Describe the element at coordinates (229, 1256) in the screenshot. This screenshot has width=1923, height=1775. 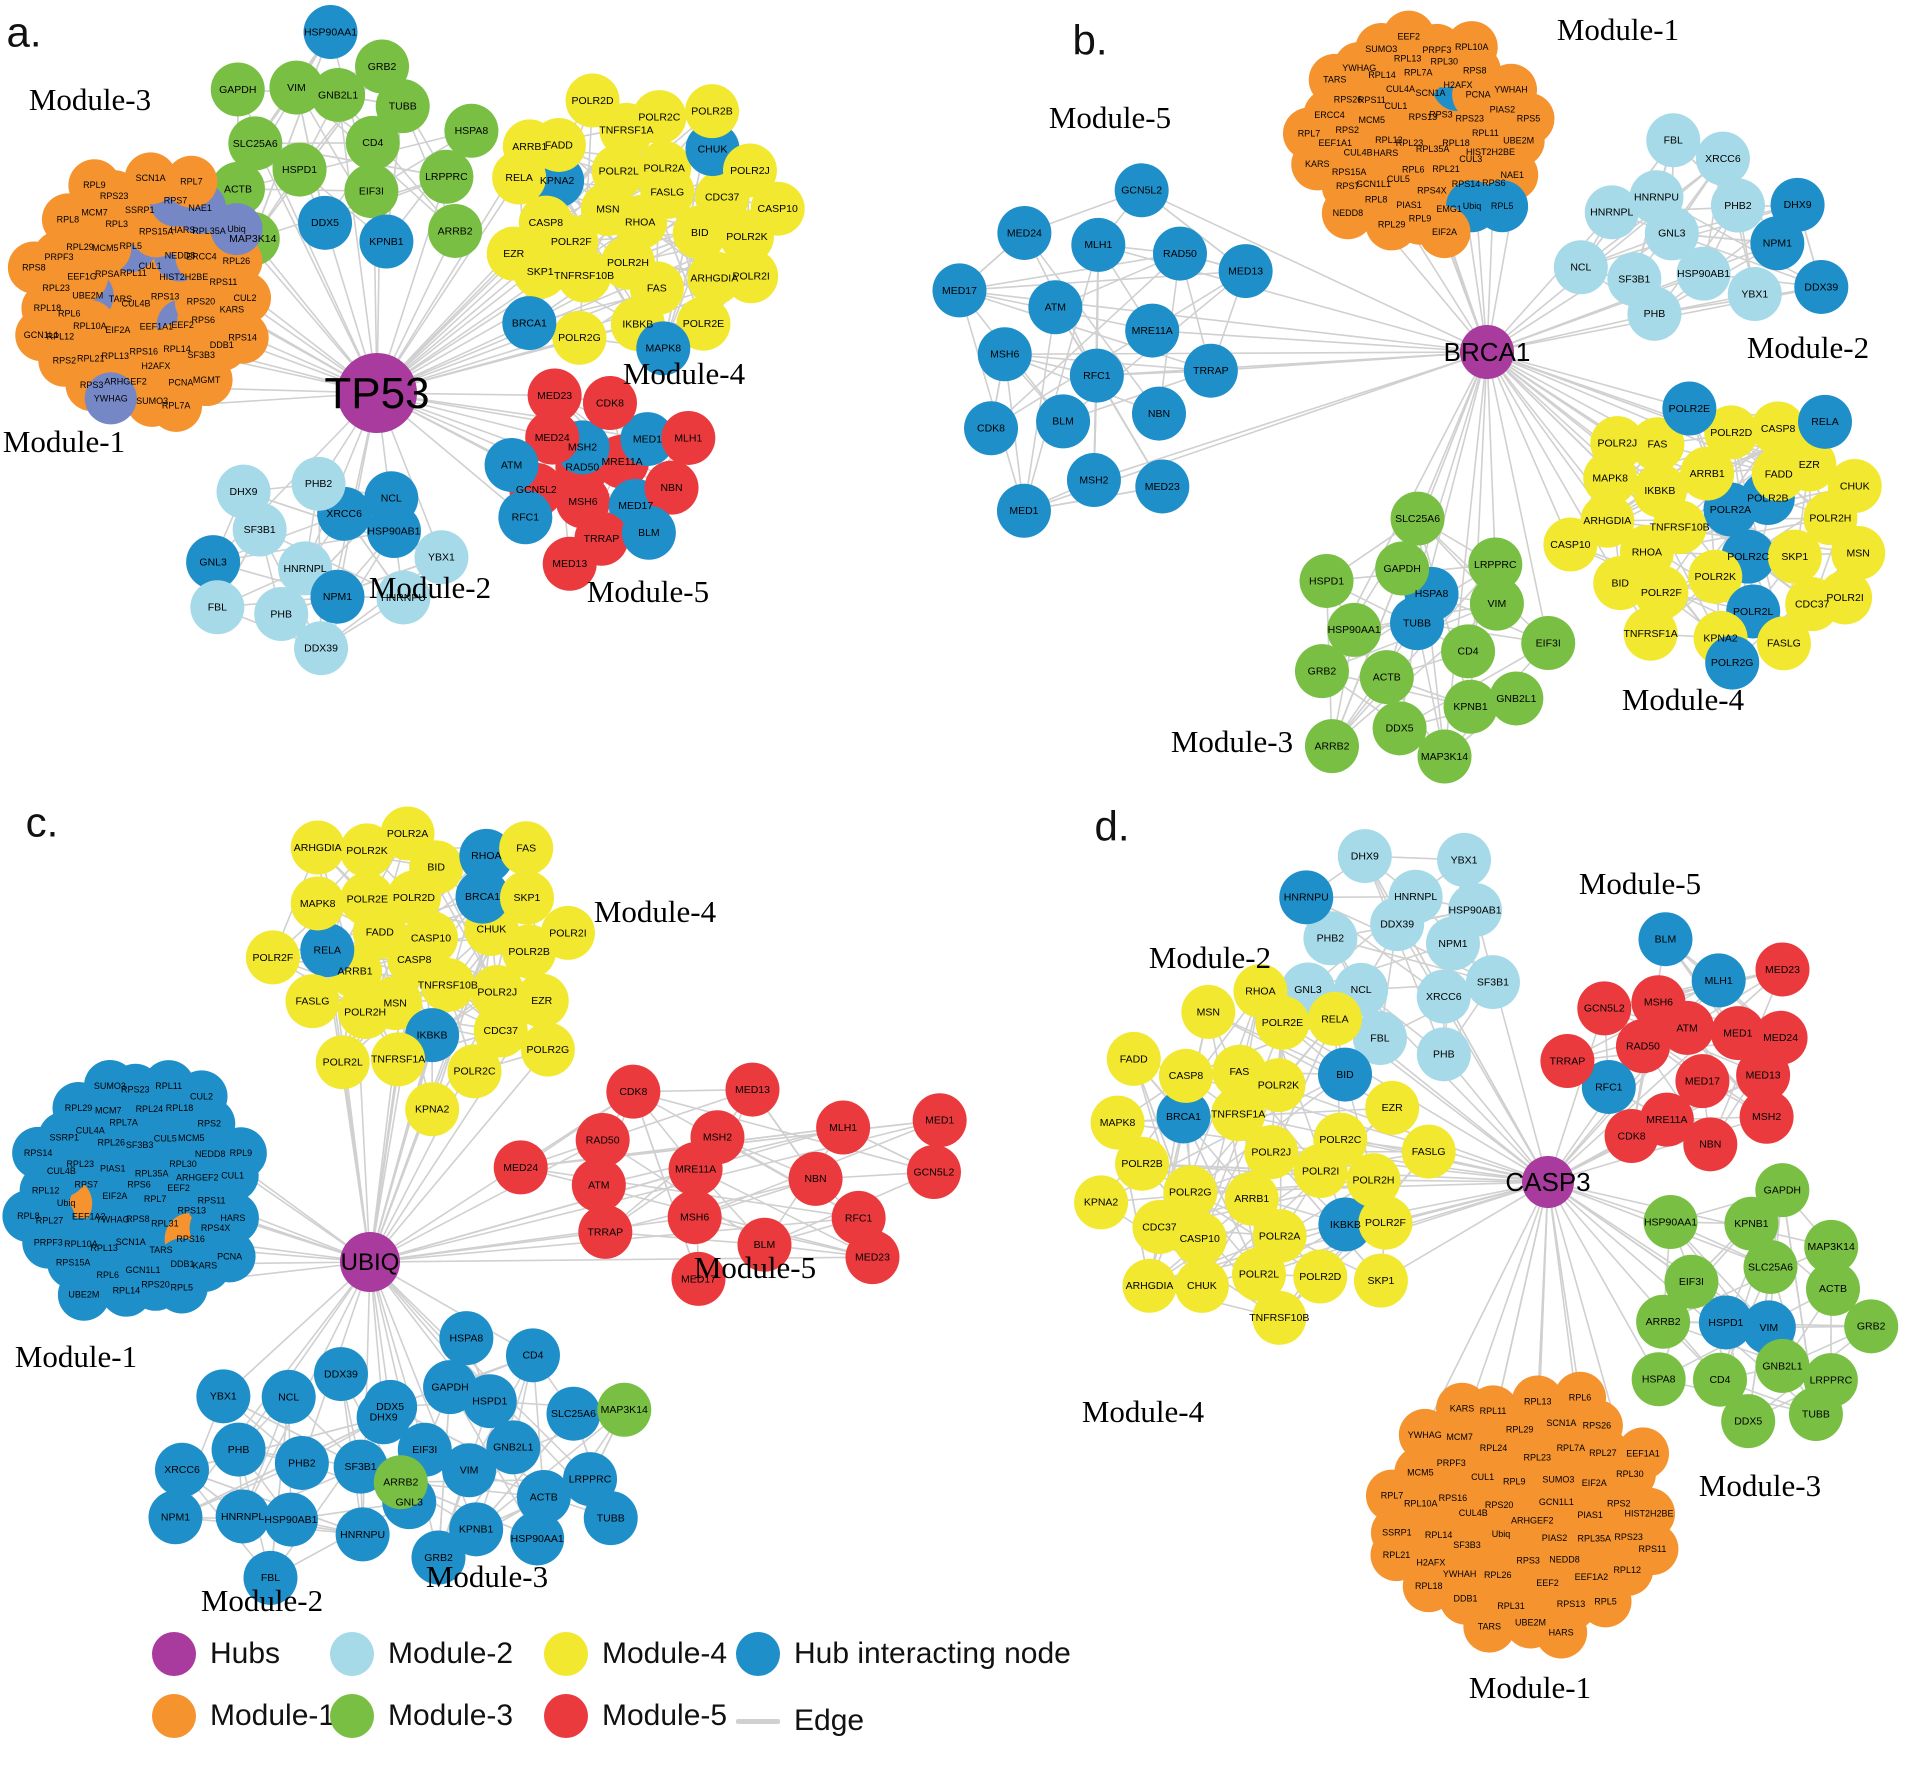
I see `node-PCNA` at that location.